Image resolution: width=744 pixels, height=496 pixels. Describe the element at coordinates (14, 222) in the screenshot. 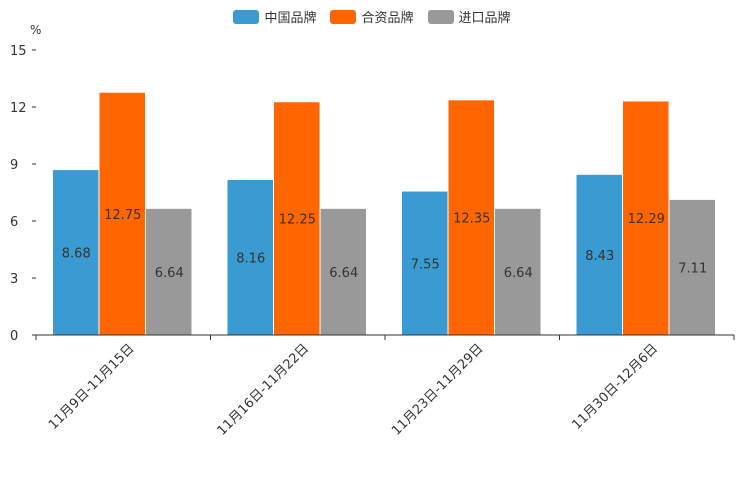

I see `y-tick-label: 6` at that location.